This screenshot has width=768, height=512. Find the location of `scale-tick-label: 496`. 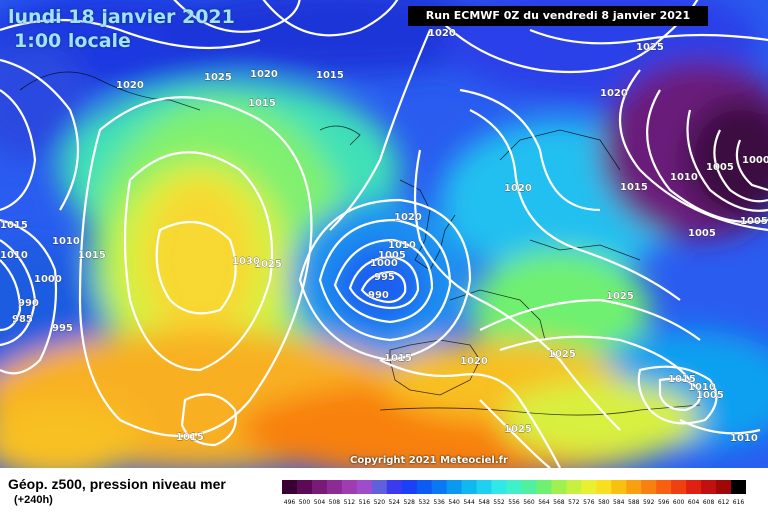

scale-tick-label: 496 is located at coordinates (290, 502).